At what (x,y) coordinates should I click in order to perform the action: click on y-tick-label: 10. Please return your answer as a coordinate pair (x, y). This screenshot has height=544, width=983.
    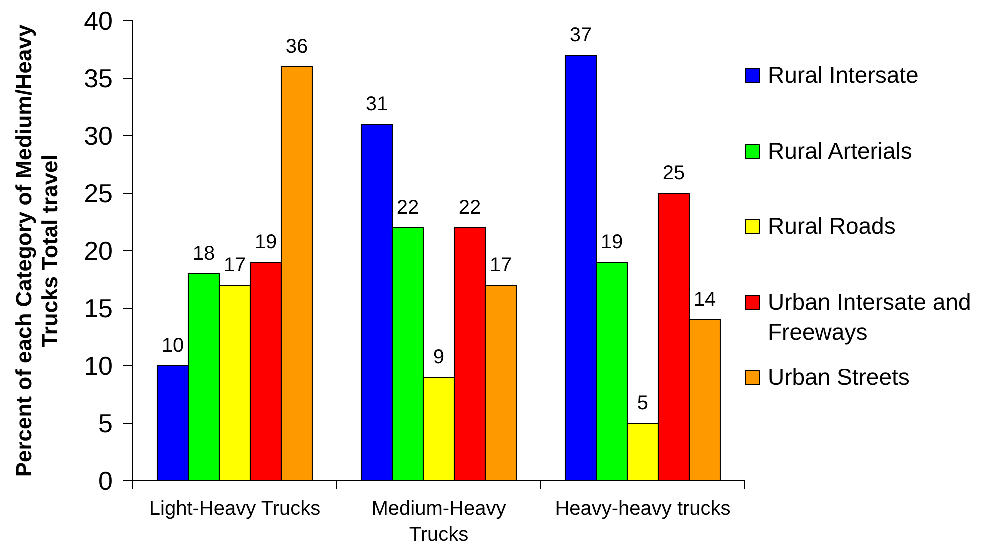
    Looking at the image, I should click on (98, 366).